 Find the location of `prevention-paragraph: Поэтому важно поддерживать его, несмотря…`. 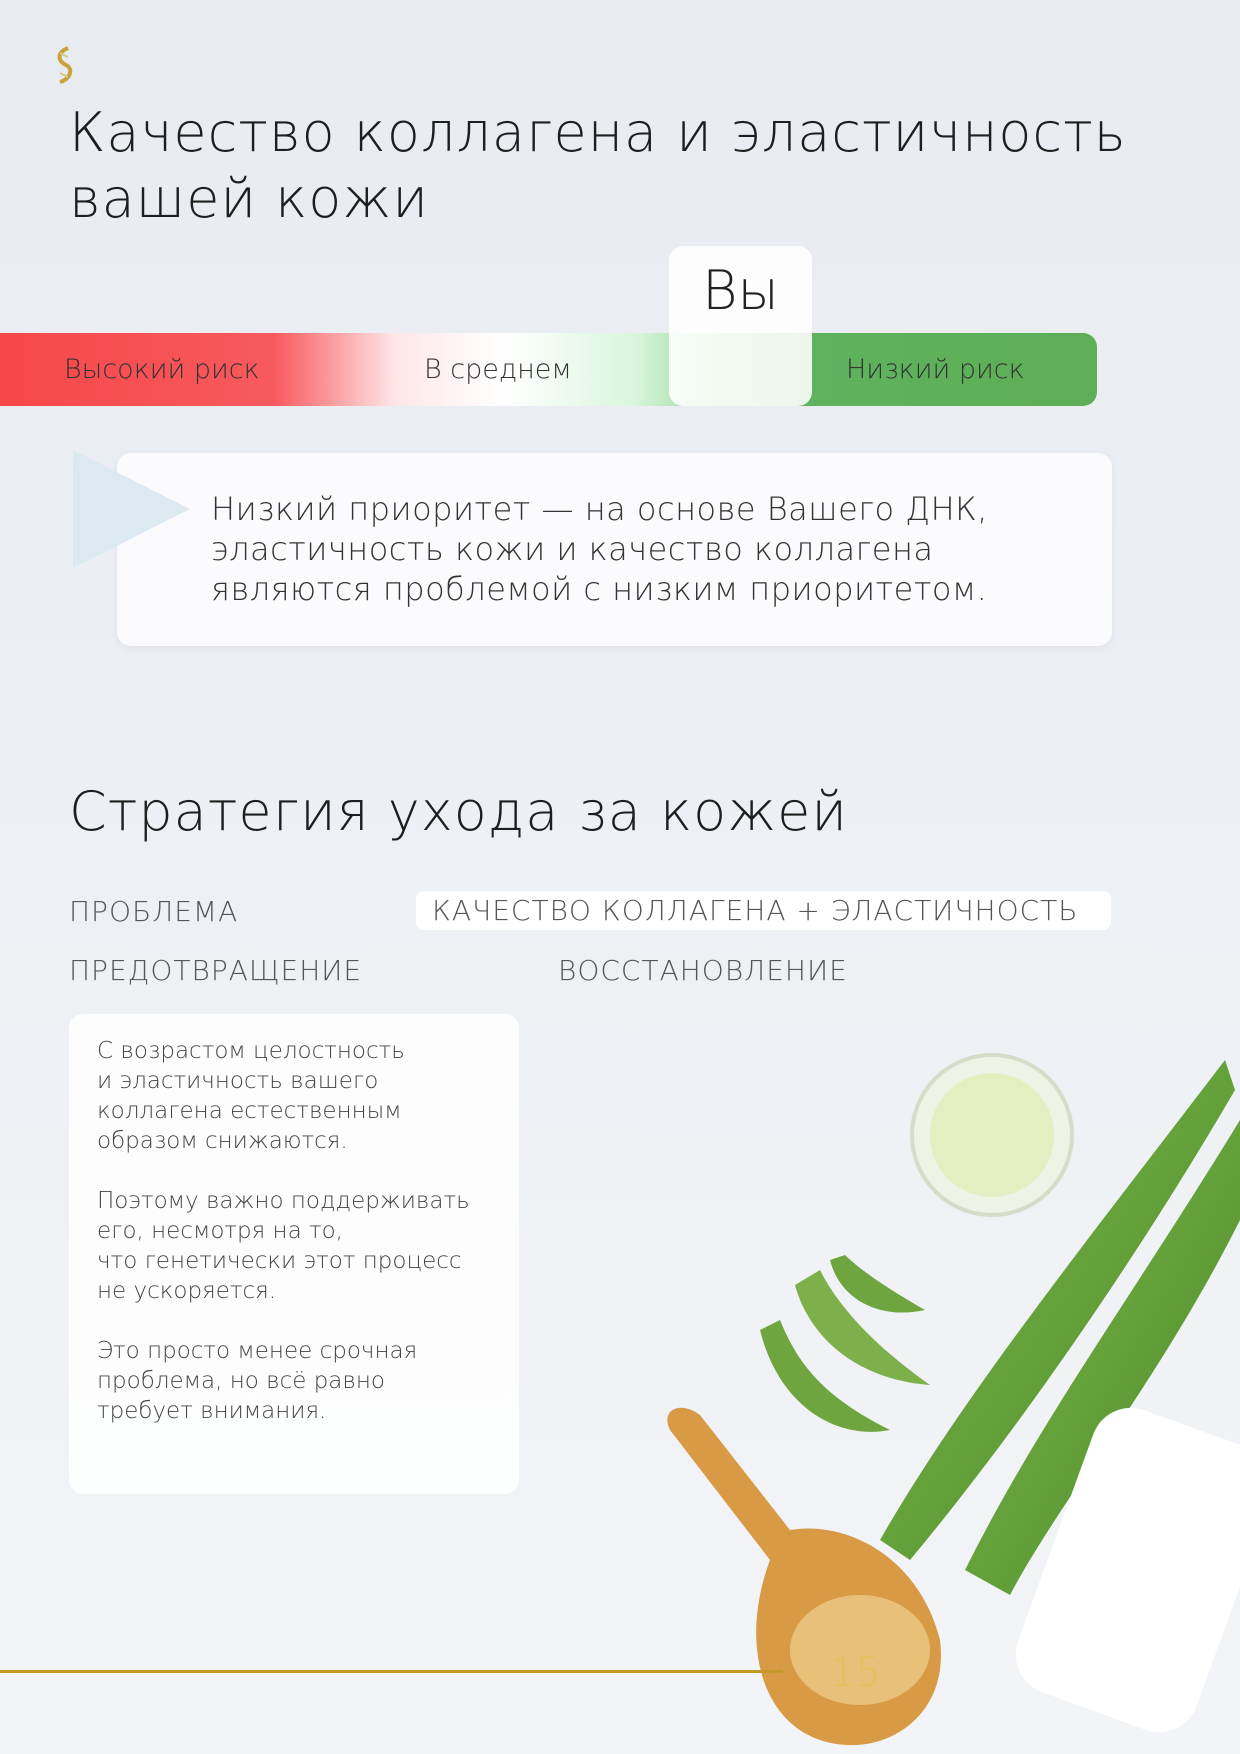

prevention-paragraph: Поэтому важно поддерживать его, несмотря… is located at coordinates (283, 1246).